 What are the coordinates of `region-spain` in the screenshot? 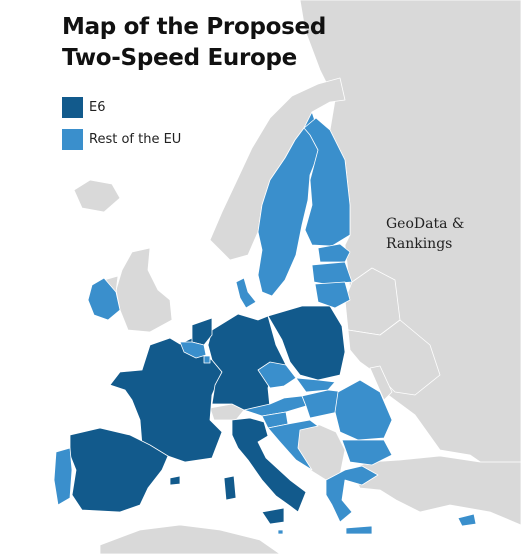 It's located at (119, 470).